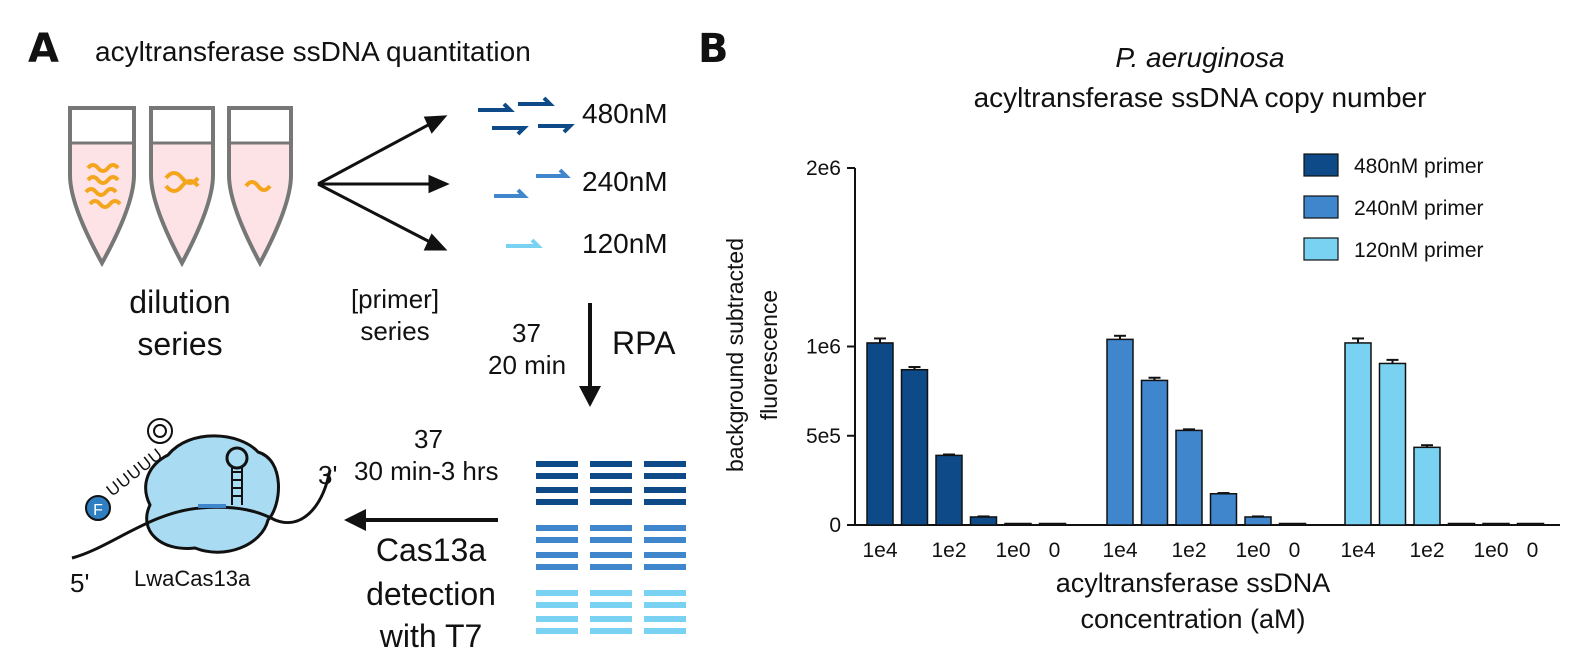 Image resolution: width=1582 pixels, height=670 pixels. Describe the element at coordinates (421, 520) in the screenshot. I see `detection-arrow` at that location.